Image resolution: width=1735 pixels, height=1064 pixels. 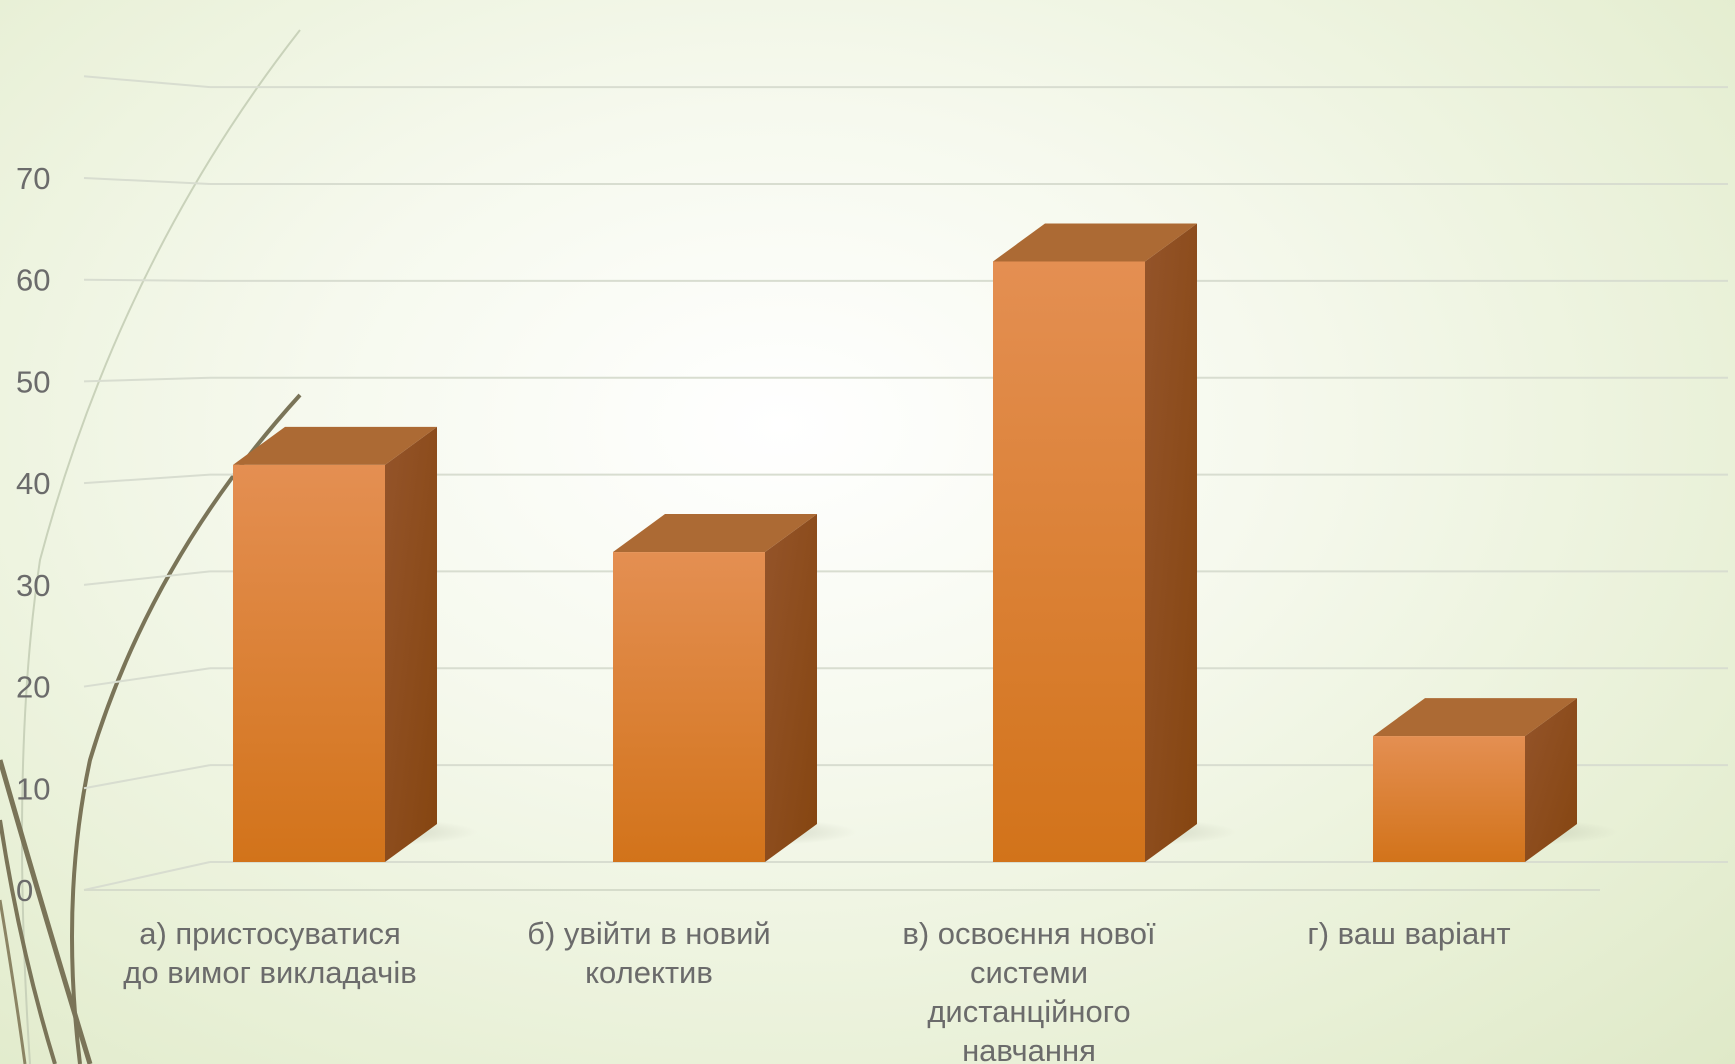 What do you see at coordinates (33, 483) in the screenshot?
I see `y-tick-label: 40` at bounding box center [33, 483].